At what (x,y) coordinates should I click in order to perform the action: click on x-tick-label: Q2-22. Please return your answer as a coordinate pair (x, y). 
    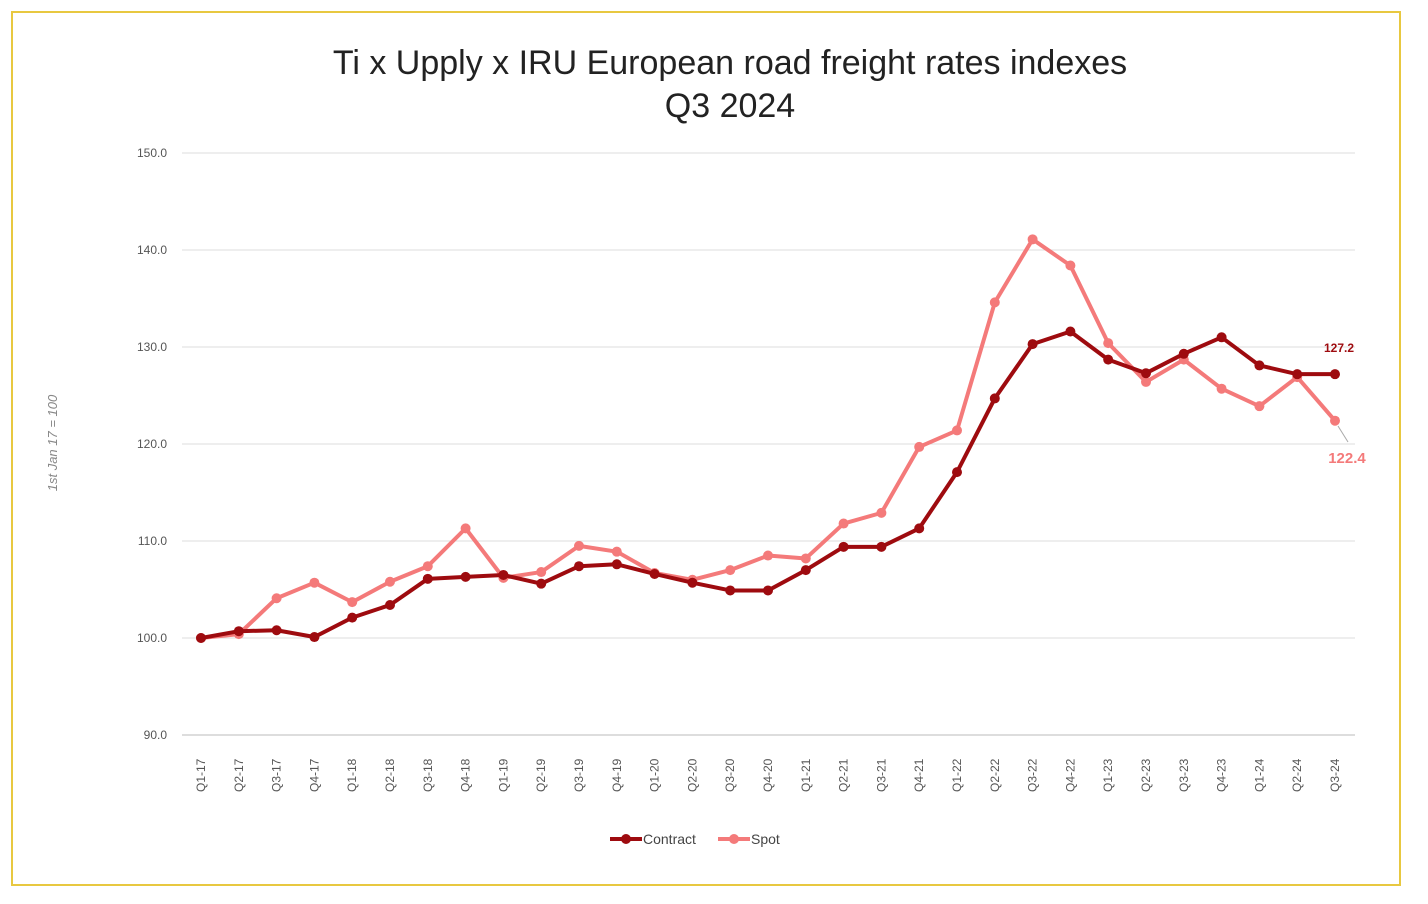
    Looking at the image, I should click on (995, 775).